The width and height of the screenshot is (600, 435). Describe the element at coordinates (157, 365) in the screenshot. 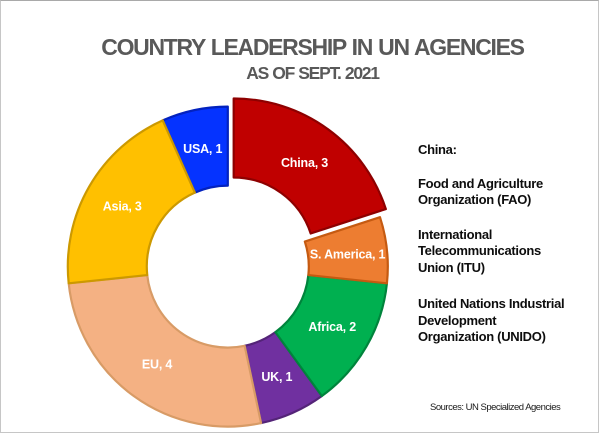

I see `svg-text: EU, 4` at that location.